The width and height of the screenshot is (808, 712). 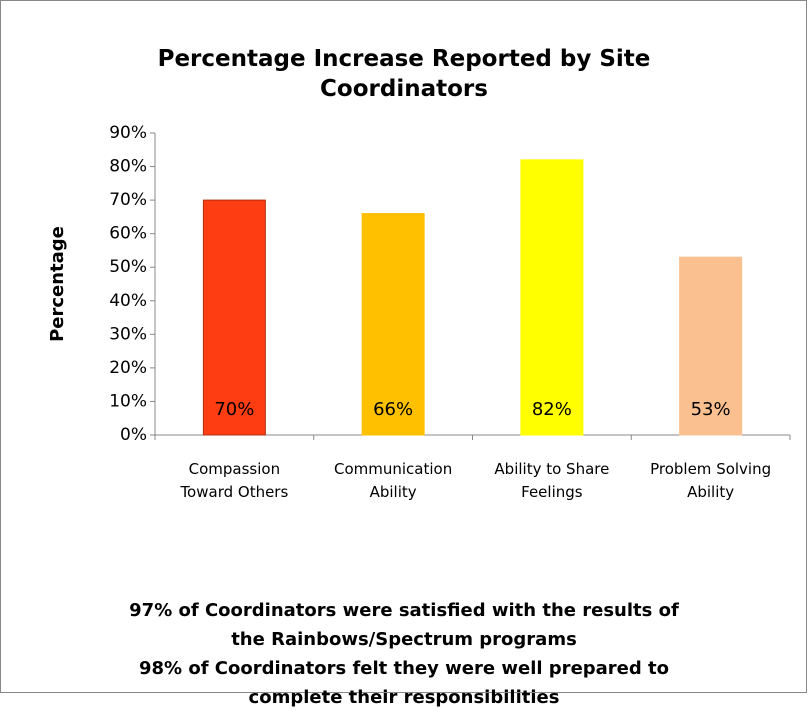 I want to click on y-tick-label: 90%, so click(x=128, y=133).